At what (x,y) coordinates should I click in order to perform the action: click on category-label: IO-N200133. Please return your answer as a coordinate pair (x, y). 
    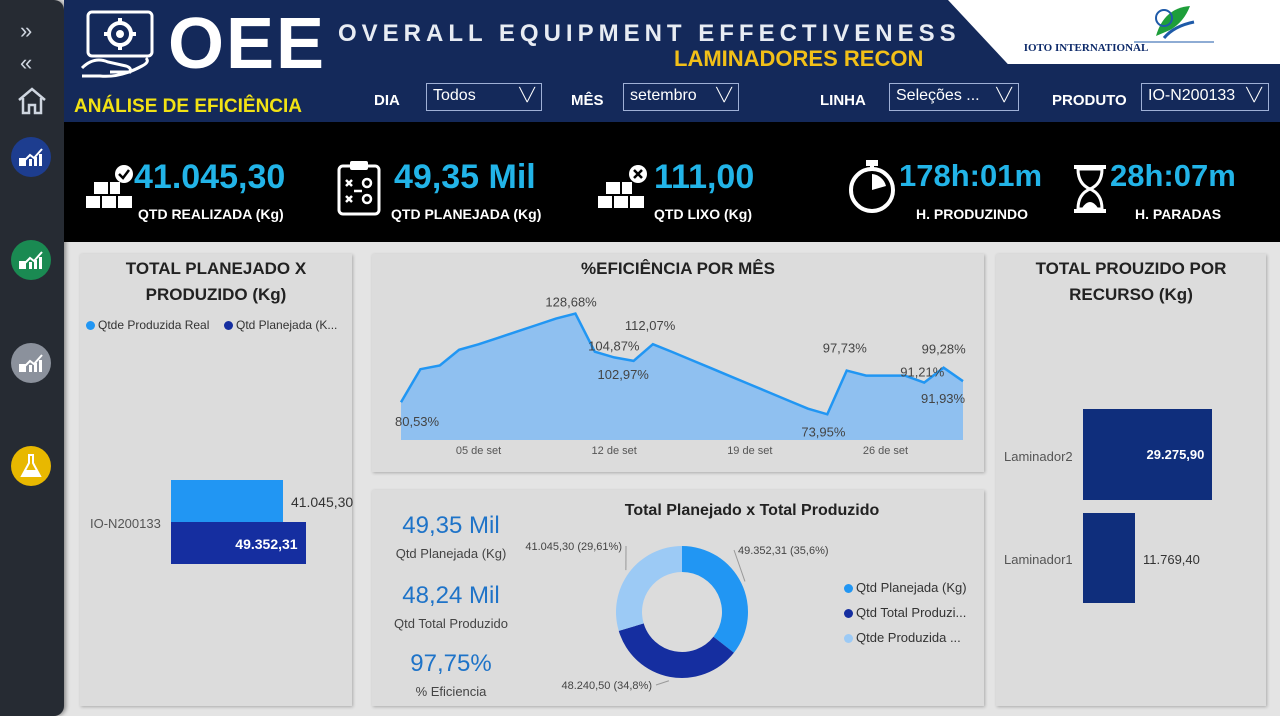
    Looking at the image, I should click on (125, 523).